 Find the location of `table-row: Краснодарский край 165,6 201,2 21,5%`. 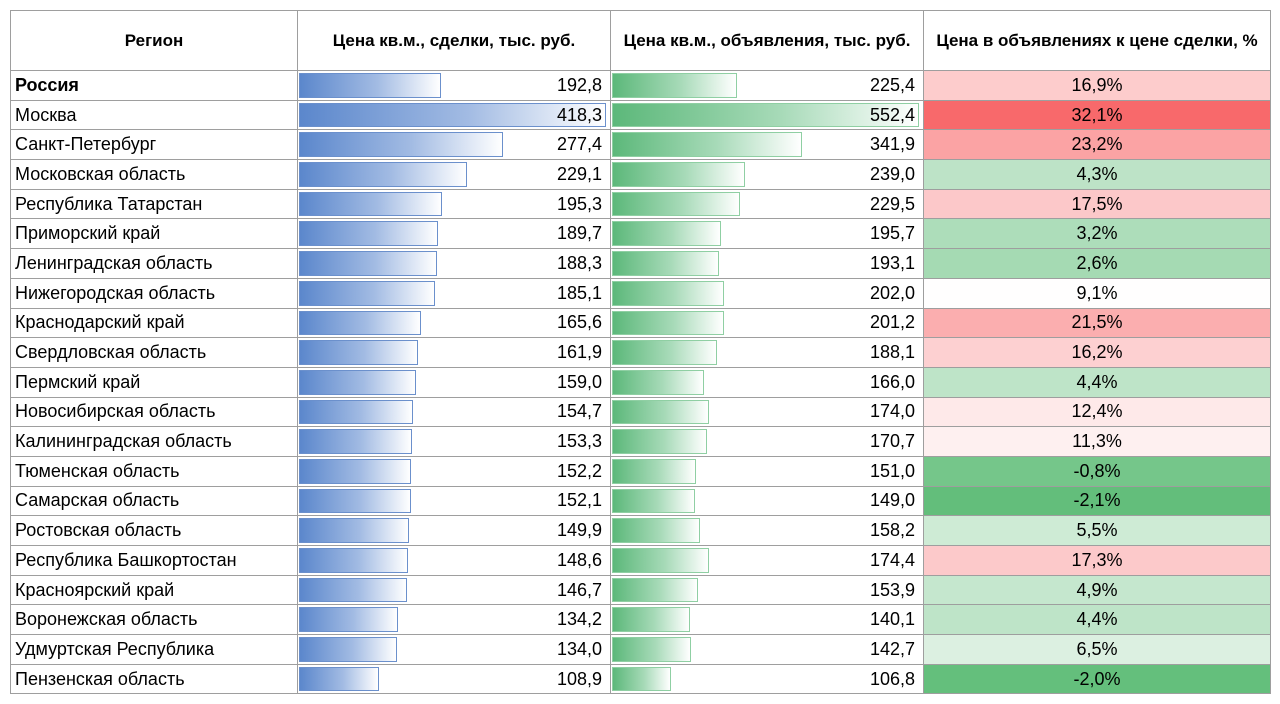

table-row: Краснодарский край 165,6 201,2 21,5% is located at coordinates (640, 323).